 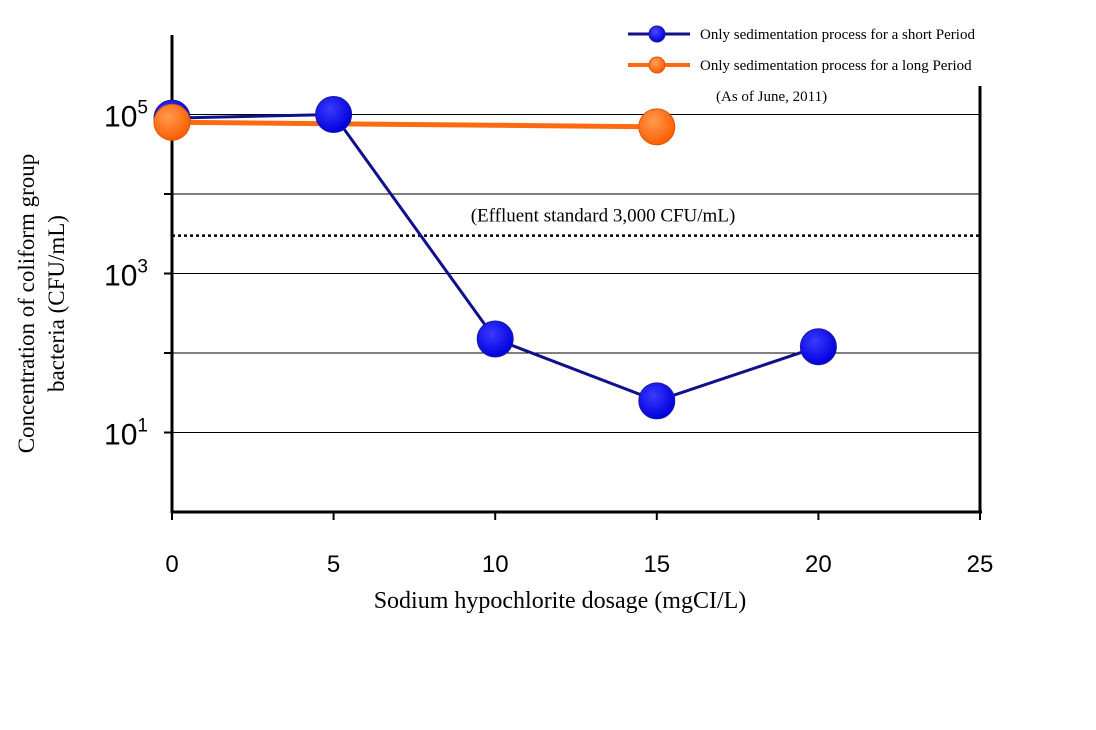 I want to click on x-tick-label: 25, so click(x=980, y=564).